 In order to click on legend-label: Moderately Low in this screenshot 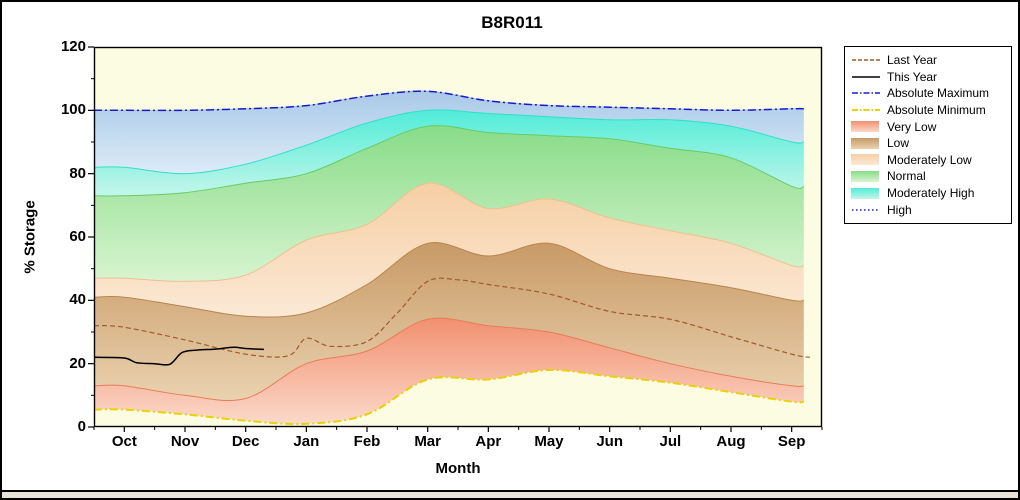, I will do `click(929, 159)`.